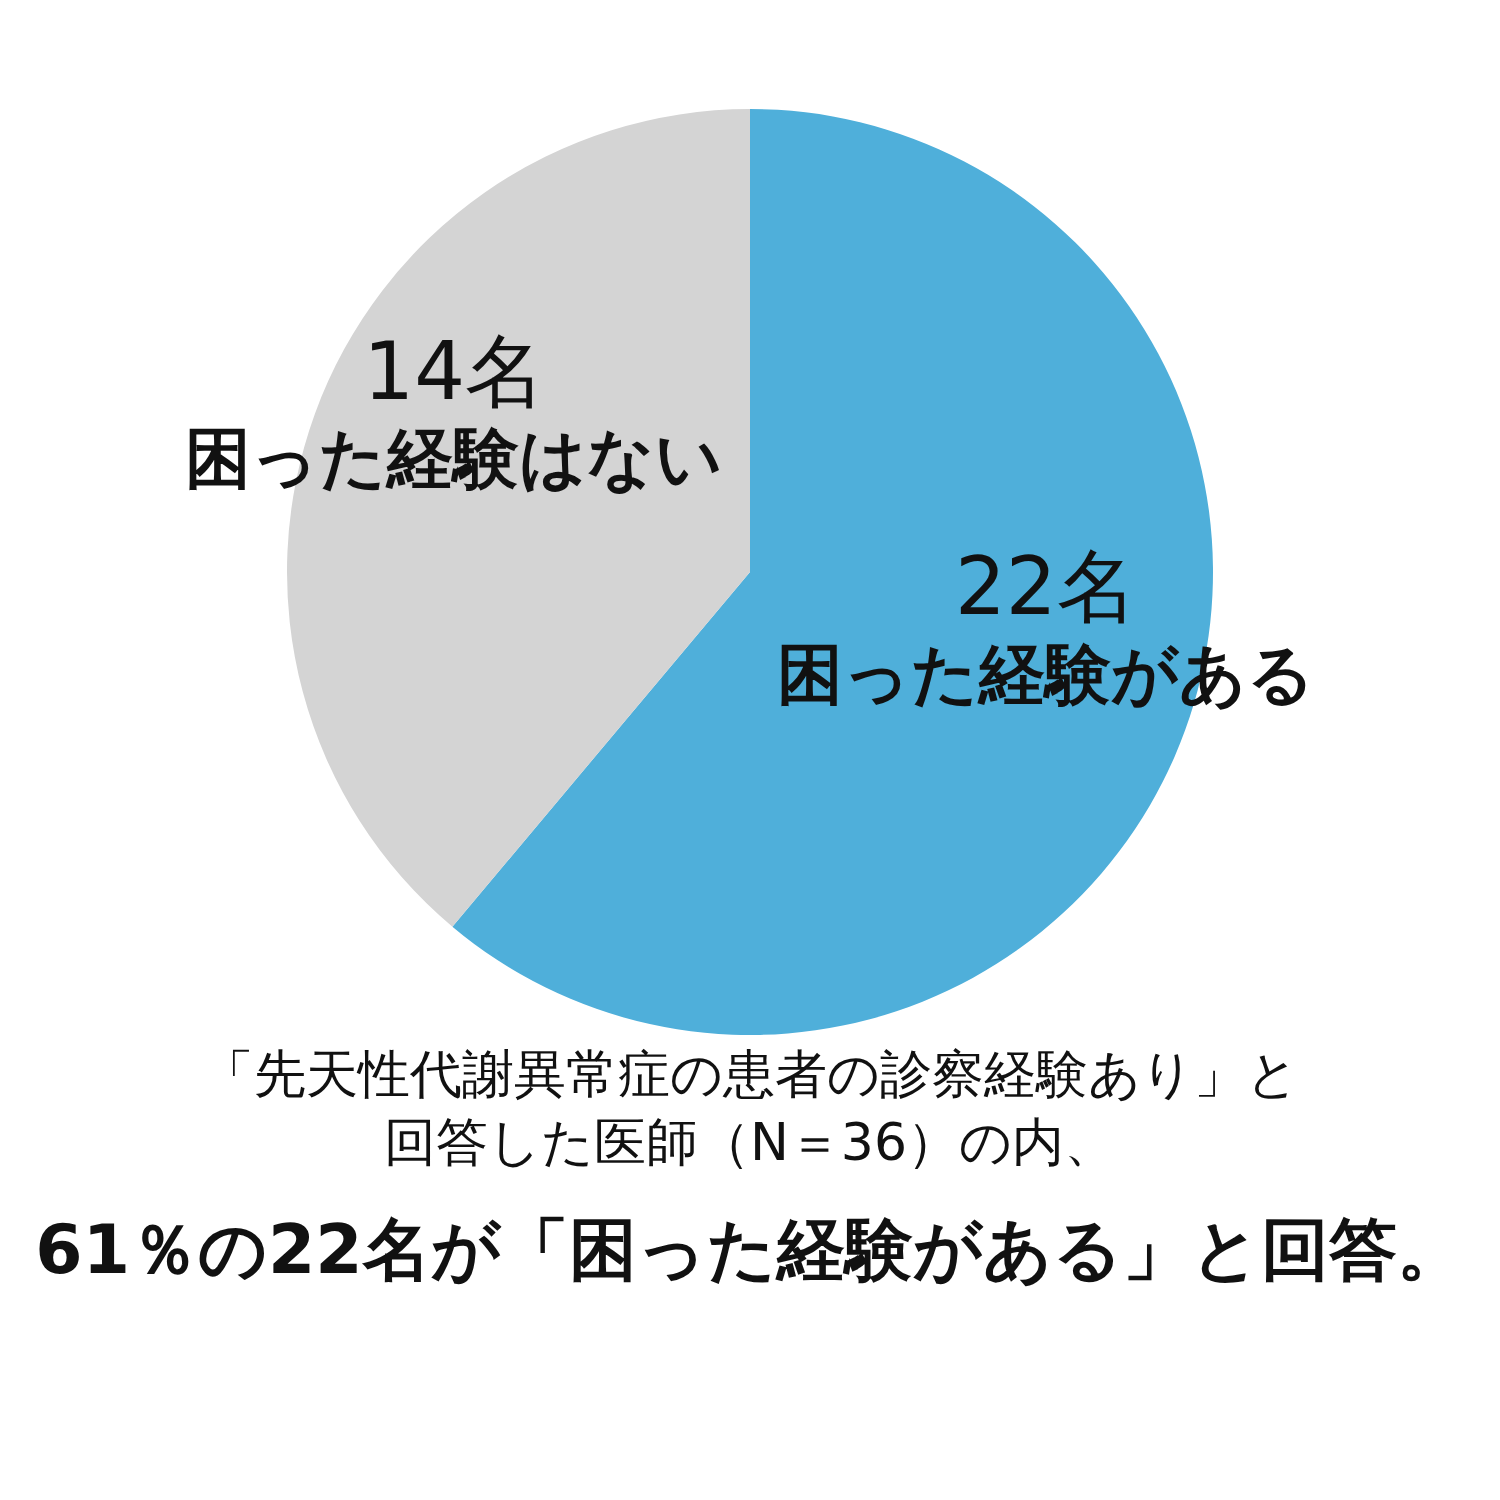 The width and height of the screenshot is (1500, 1500). I want to click on data-label: 14名, so click(454, 372).